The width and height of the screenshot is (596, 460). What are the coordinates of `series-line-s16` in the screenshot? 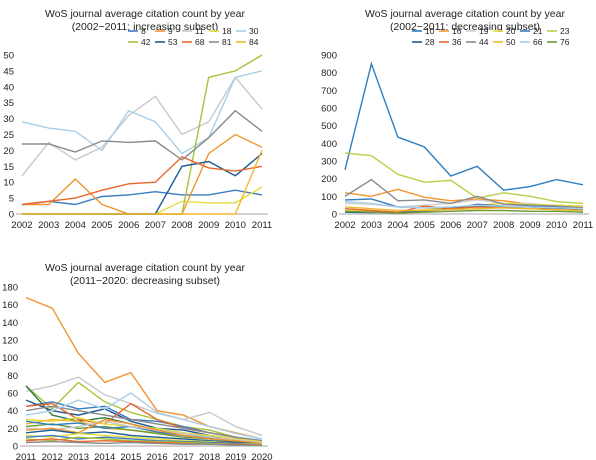 It's located at (144, 437).